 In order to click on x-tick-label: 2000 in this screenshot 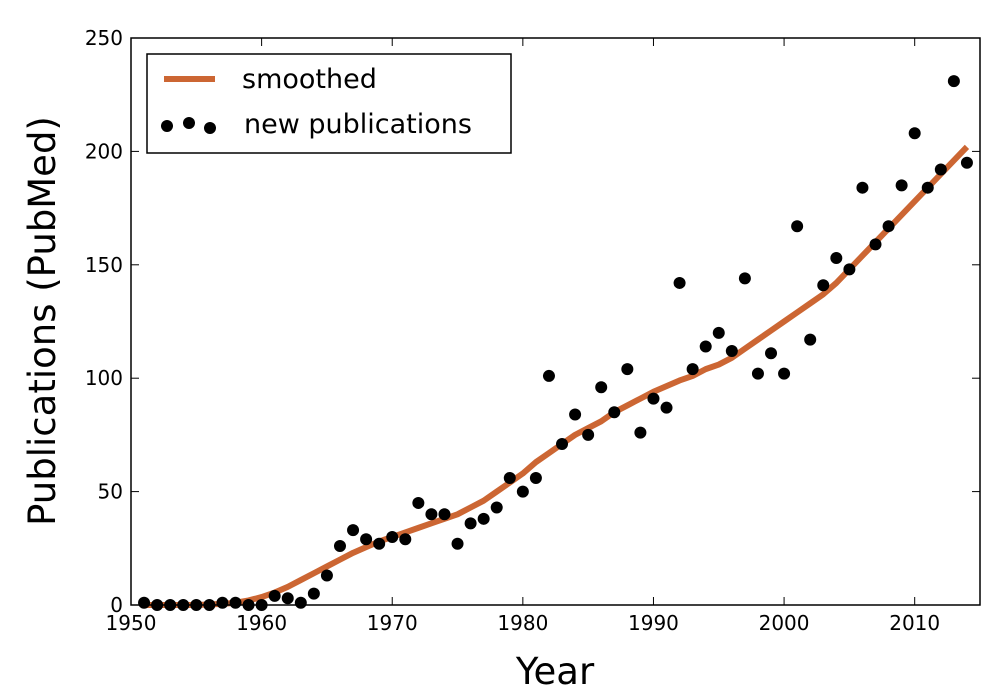, I will do `click(784, 623)`.